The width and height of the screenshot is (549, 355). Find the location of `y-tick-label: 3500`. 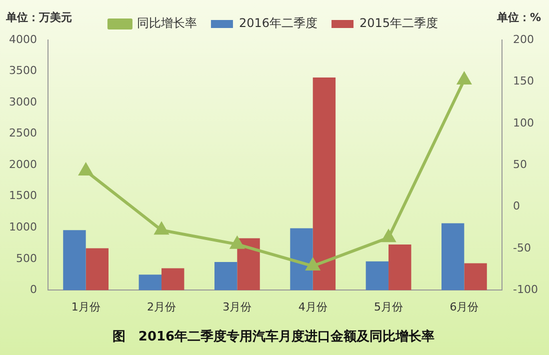

y-tick-label: 3500 is located at coordinates (22, 71).